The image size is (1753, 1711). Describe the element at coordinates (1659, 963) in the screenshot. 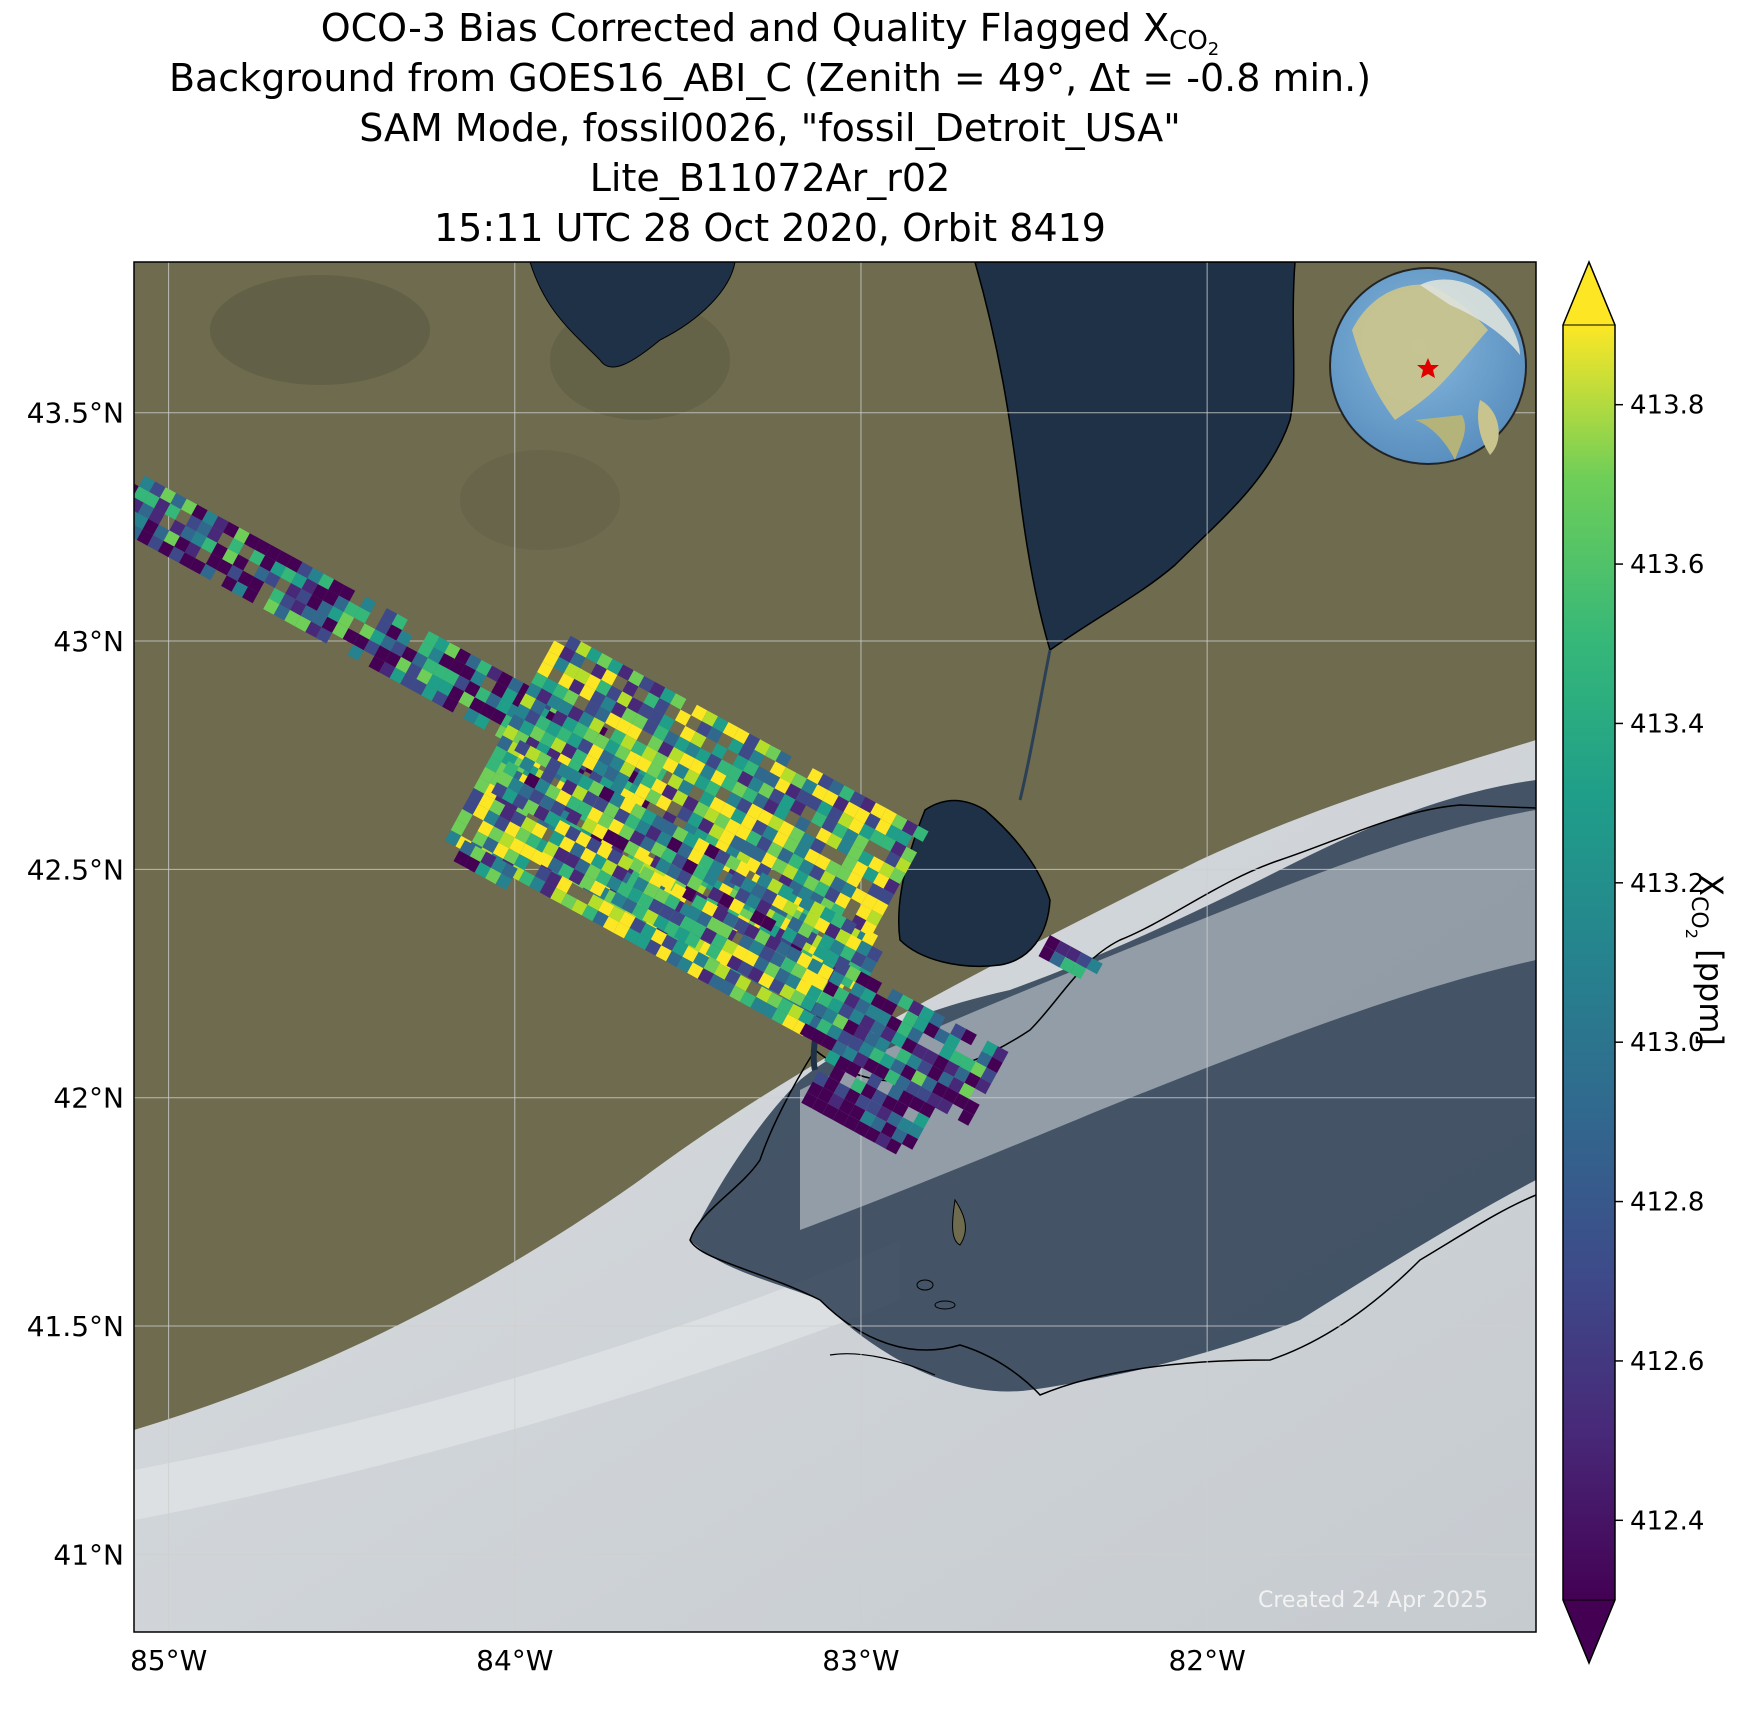

I see `colorbar-ticks: 413.8 413.6 413.4 413.2 413.0 412.8 412.6 412.4` at that location.